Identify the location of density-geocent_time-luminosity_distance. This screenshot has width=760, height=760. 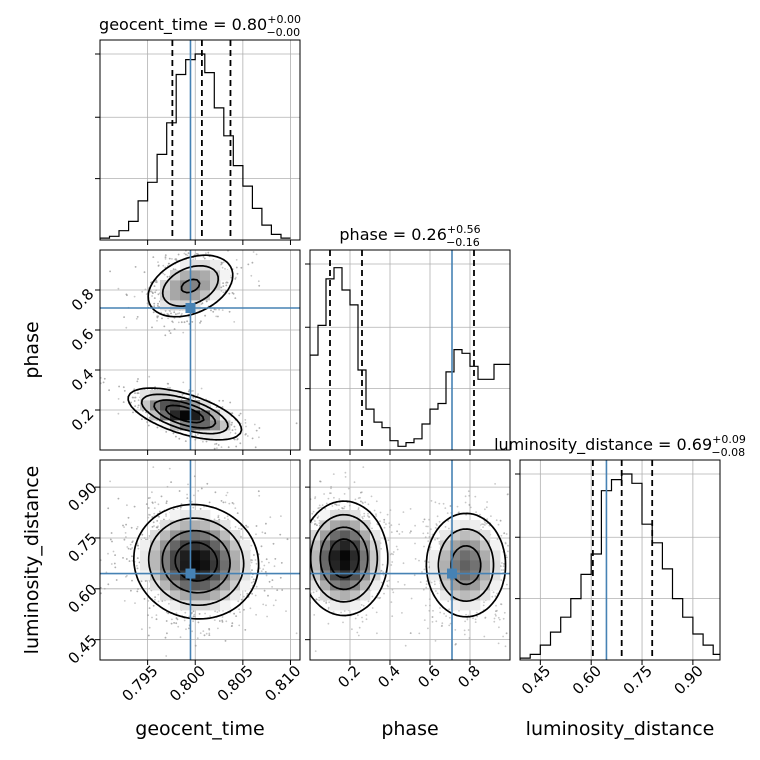
(199, 561).